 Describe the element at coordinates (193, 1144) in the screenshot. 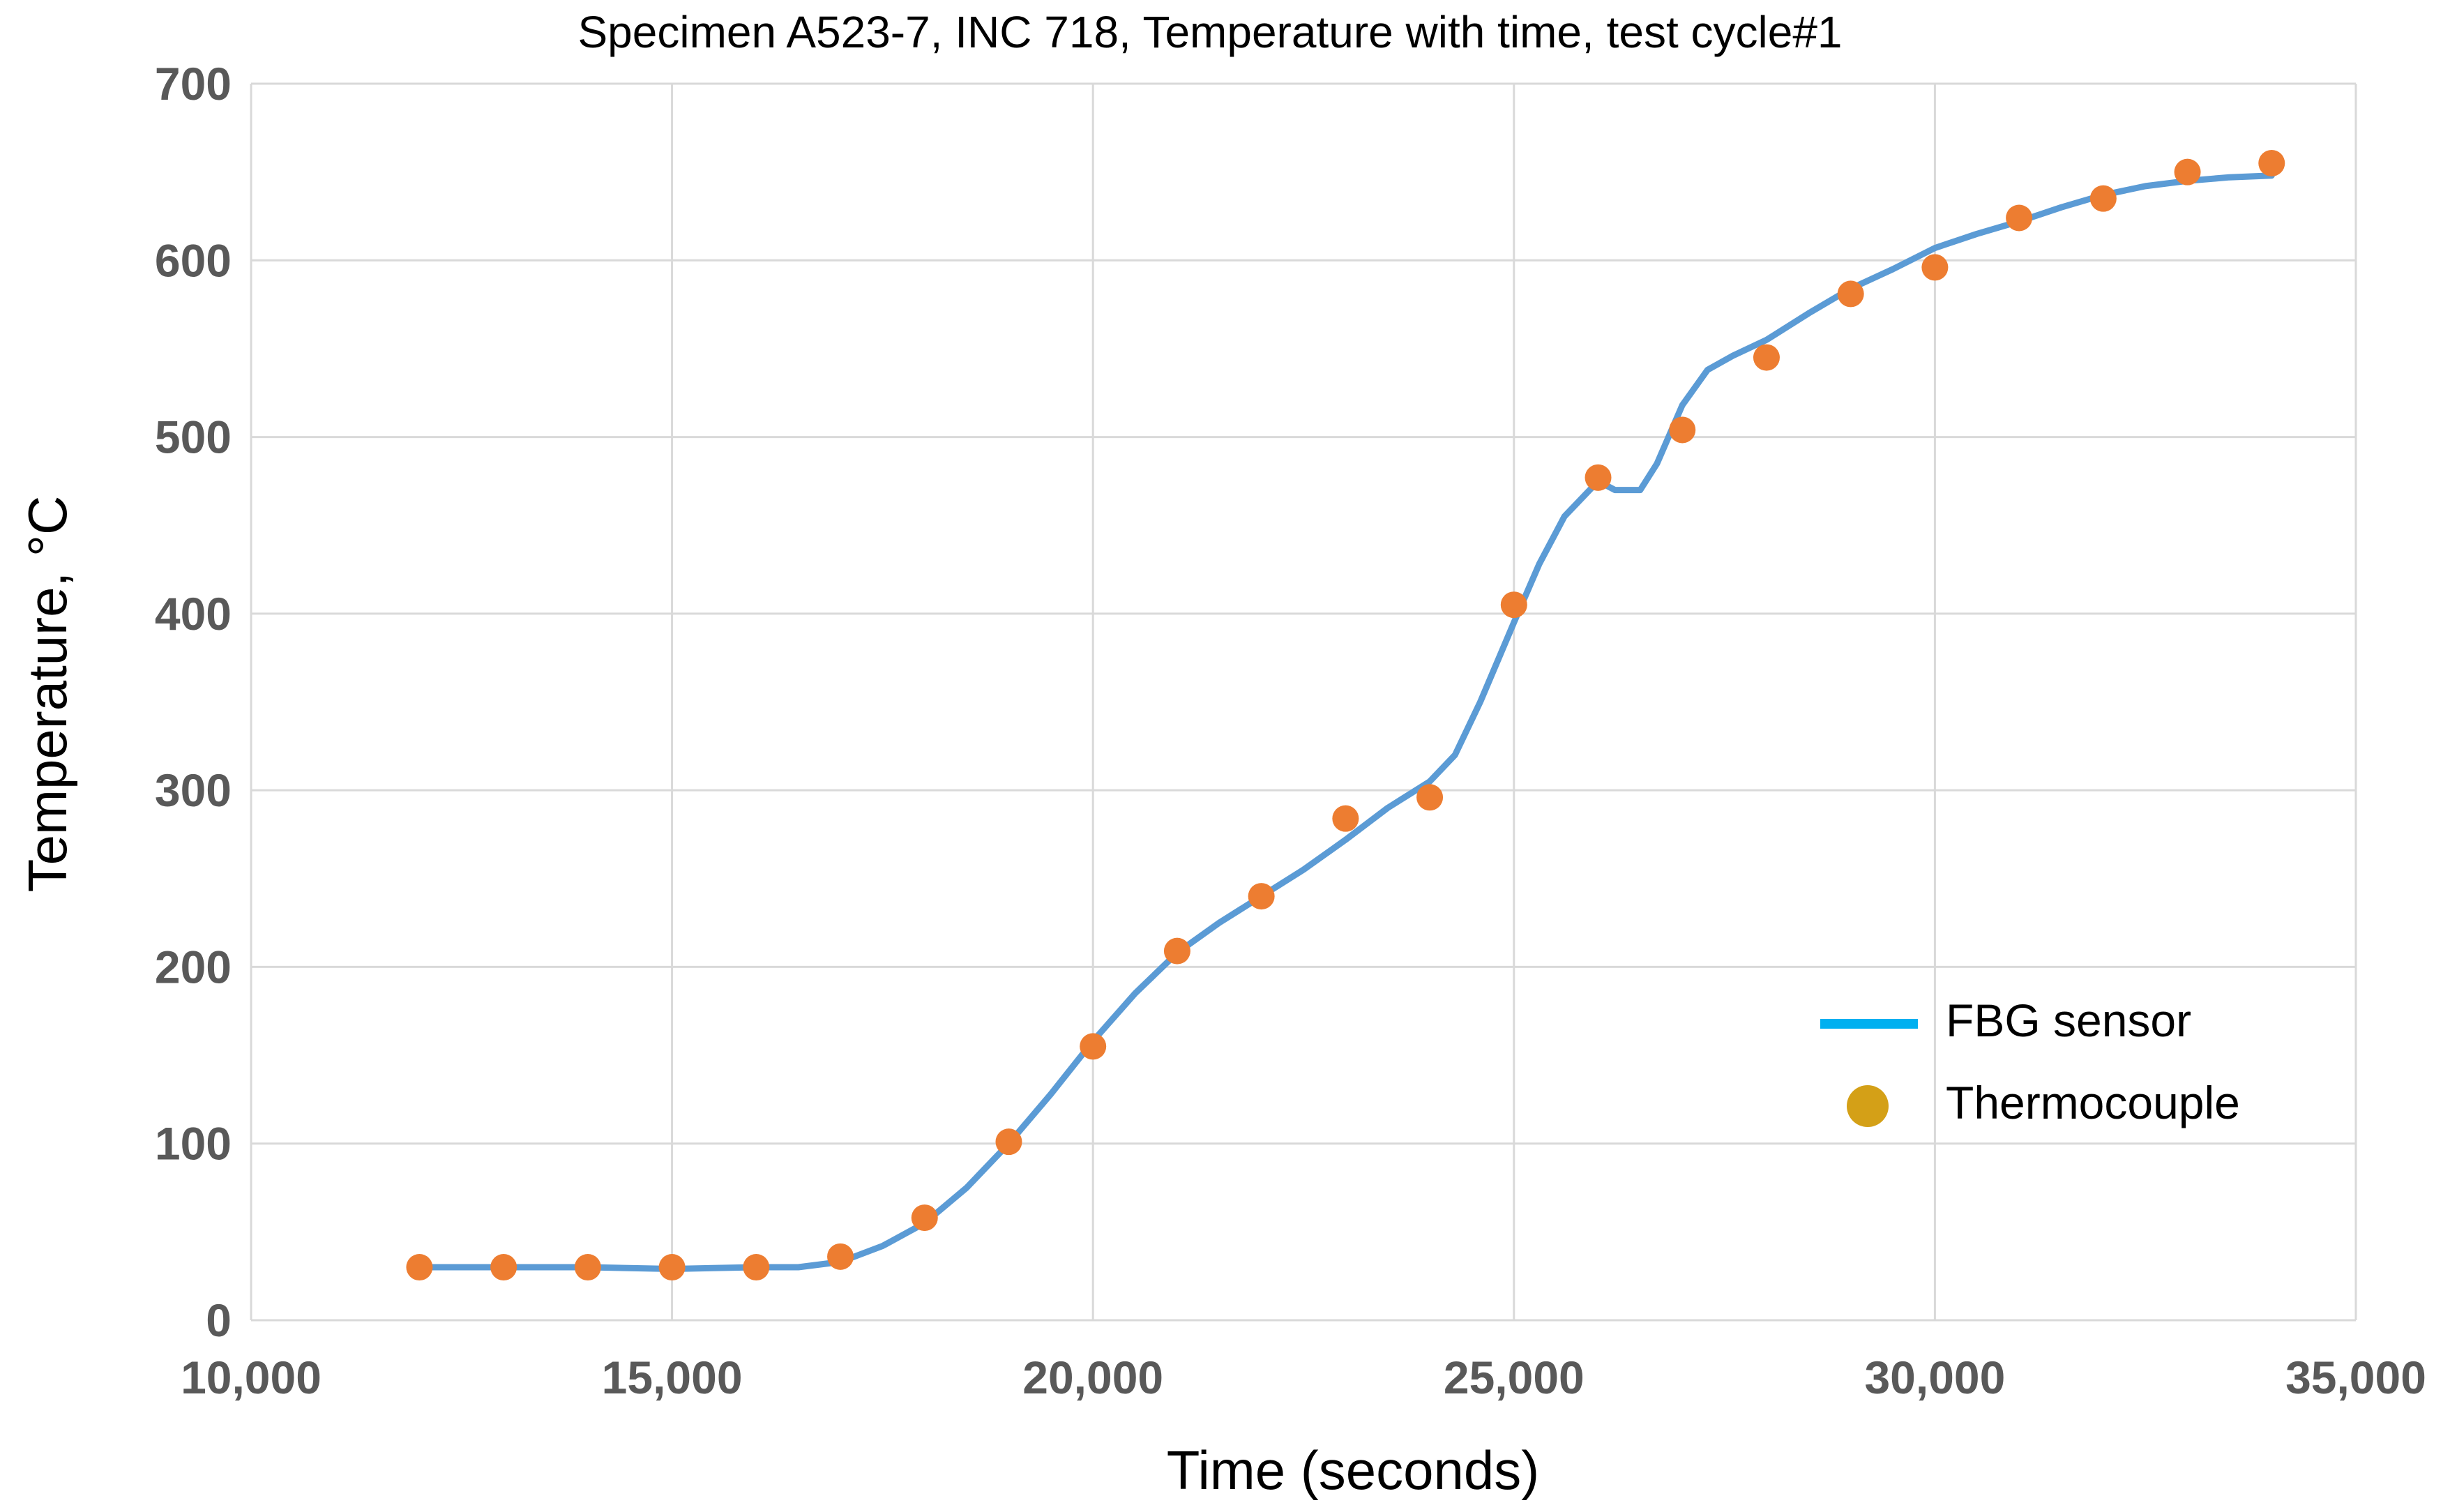

I see `y-tick-label: 100` at that location.